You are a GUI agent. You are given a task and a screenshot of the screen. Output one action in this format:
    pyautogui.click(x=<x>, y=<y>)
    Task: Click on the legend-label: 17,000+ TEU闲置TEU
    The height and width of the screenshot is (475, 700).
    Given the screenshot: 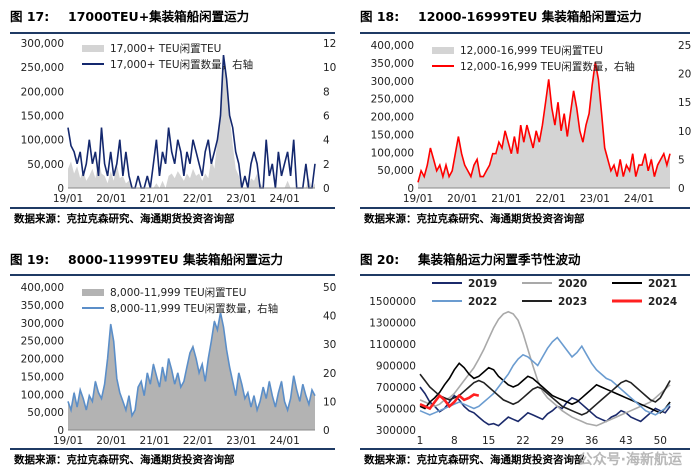 What is the action you would take?
    pyautogui.click(x=165, y=48)
    